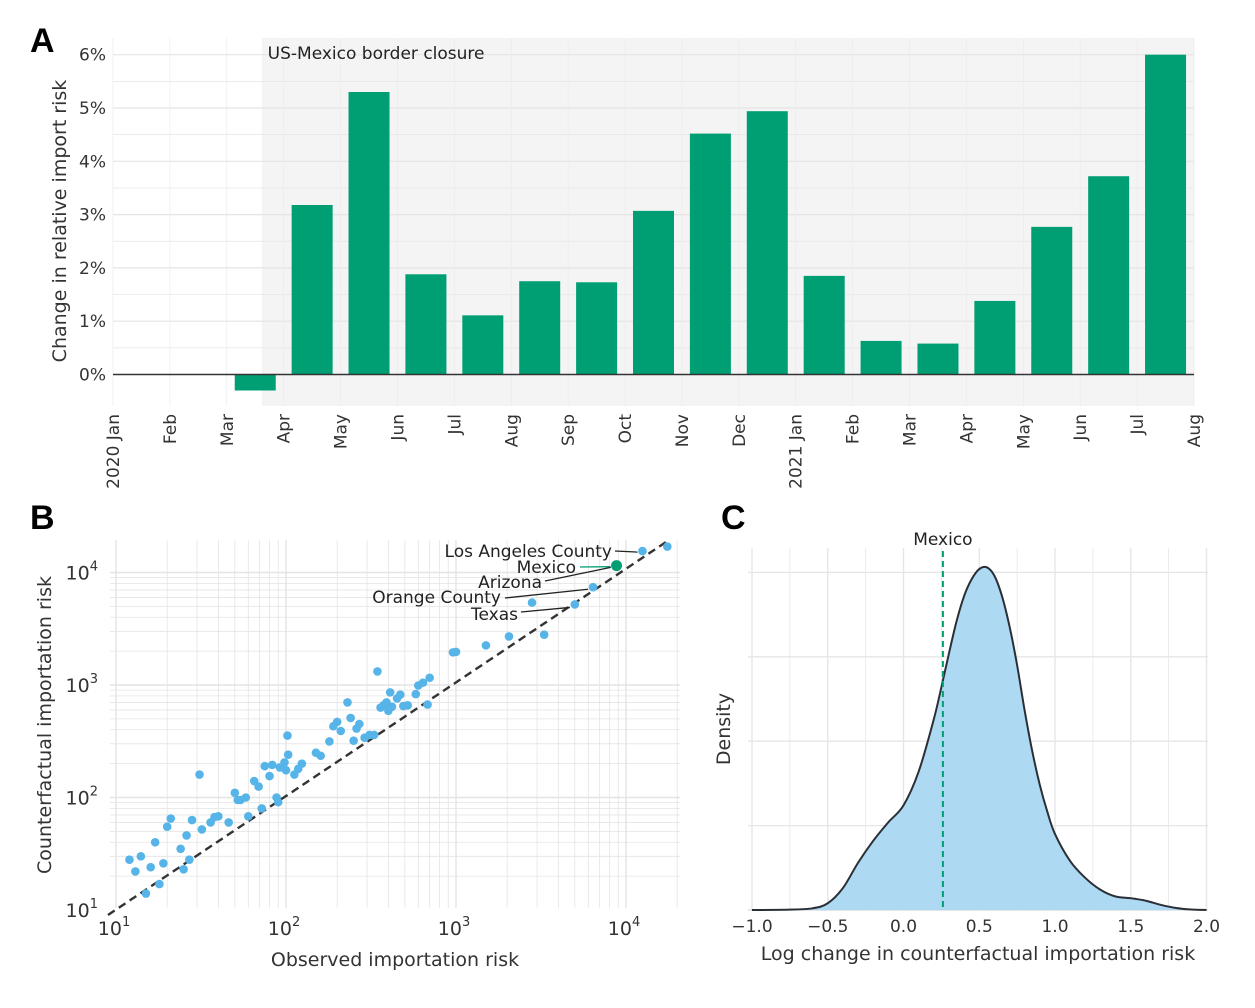  What do you see at coordinates (395, 960) in the screenshot?
I see `panel-b-x-axis-title: Observed importation risk` at bounding box center [395, 960].